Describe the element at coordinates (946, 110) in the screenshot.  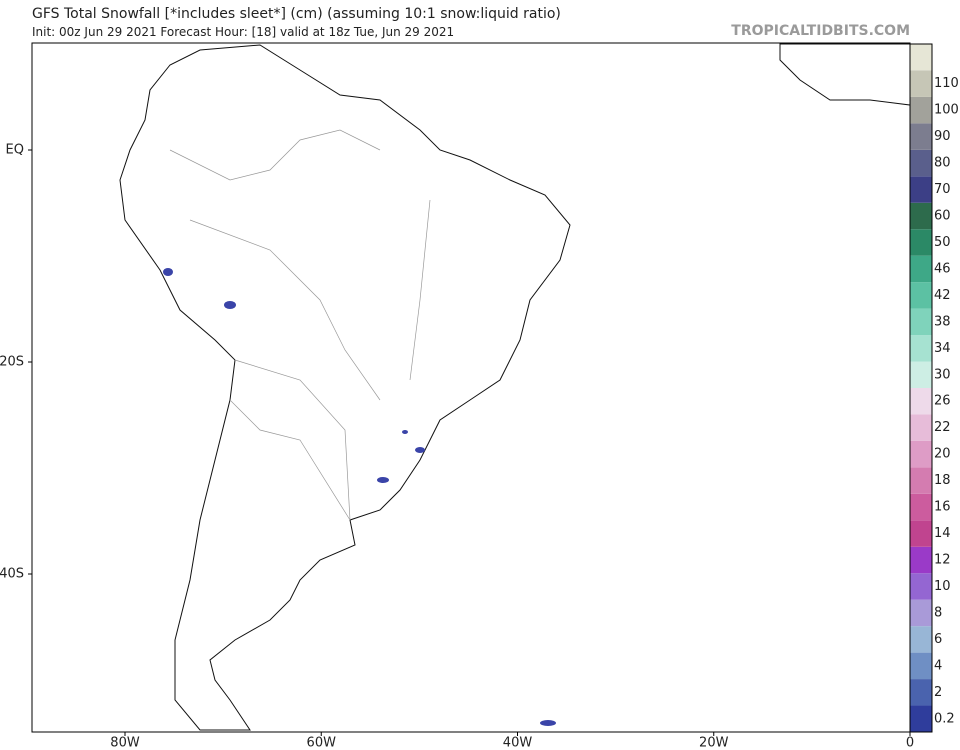
I see `colorbar-label: 100` at that location.